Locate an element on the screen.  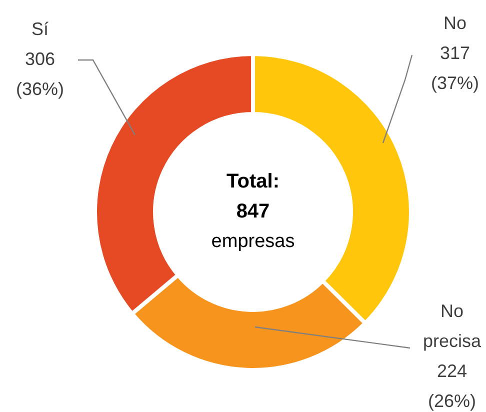
data-label: 224 (26%) is located at coordinates (452, 385).